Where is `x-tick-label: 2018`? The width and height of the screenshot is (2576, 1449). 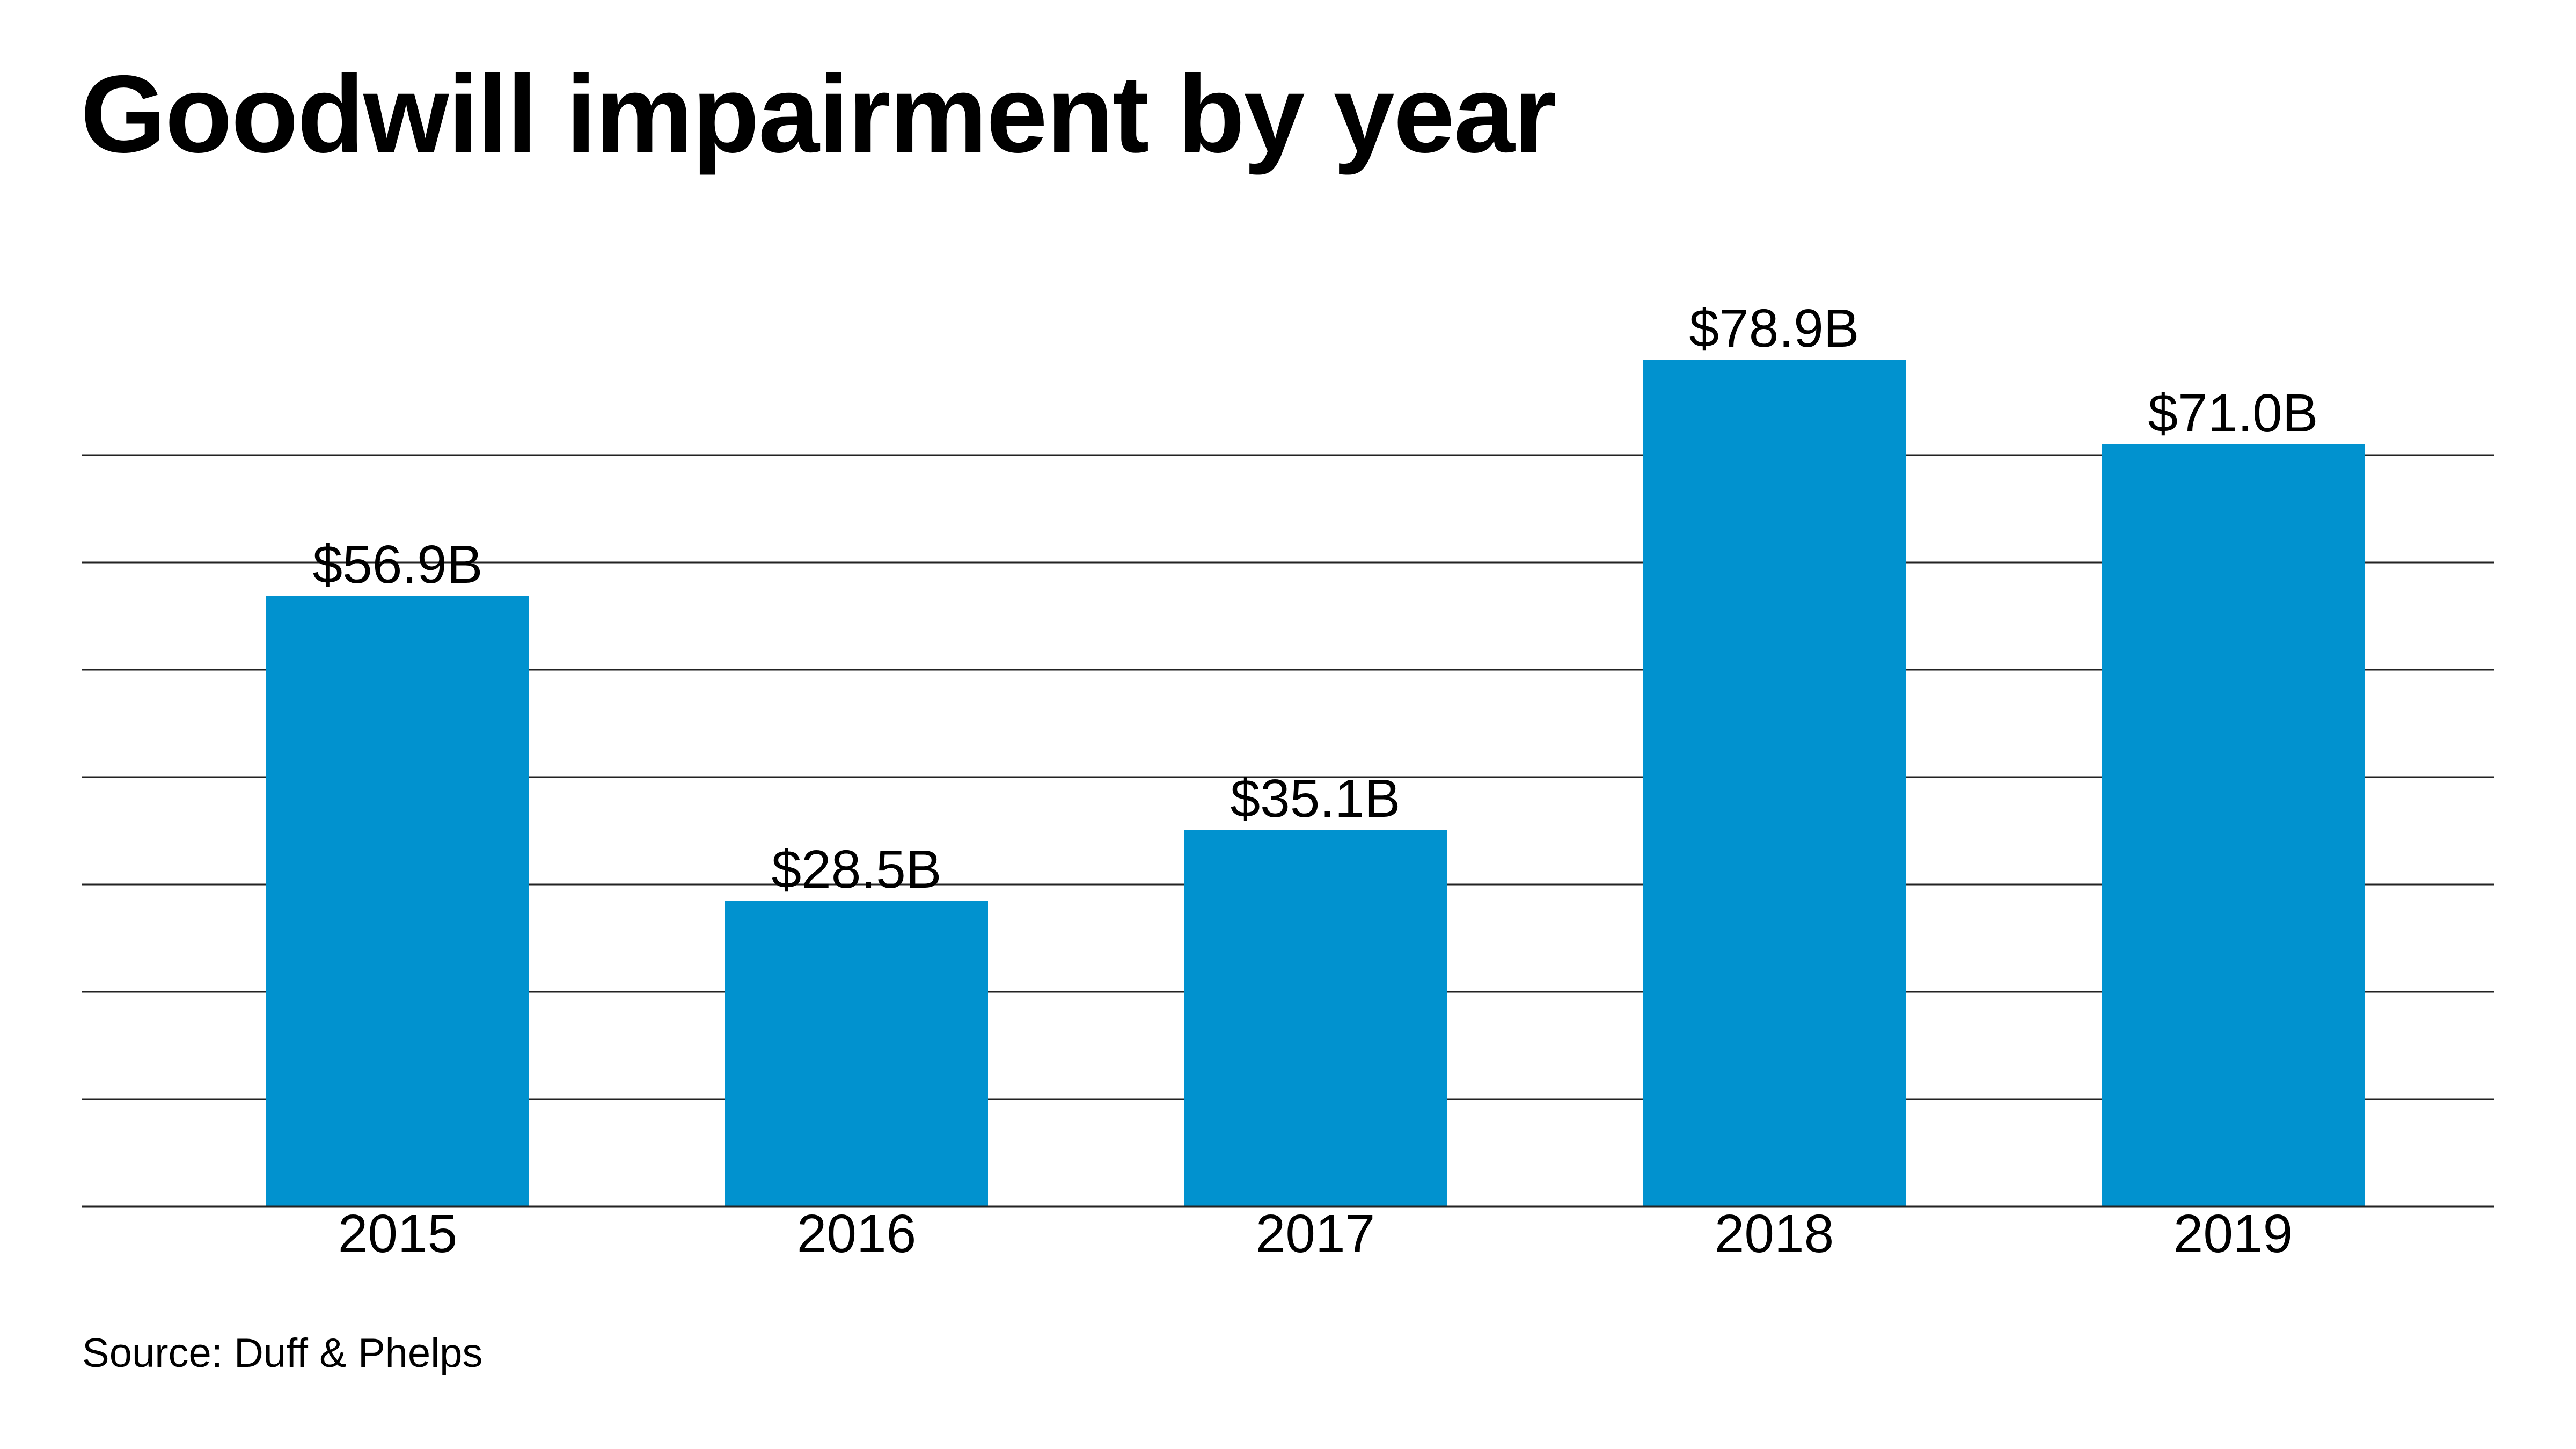
x-tick-label: 2018 is located at coordinates (1774, 1234).